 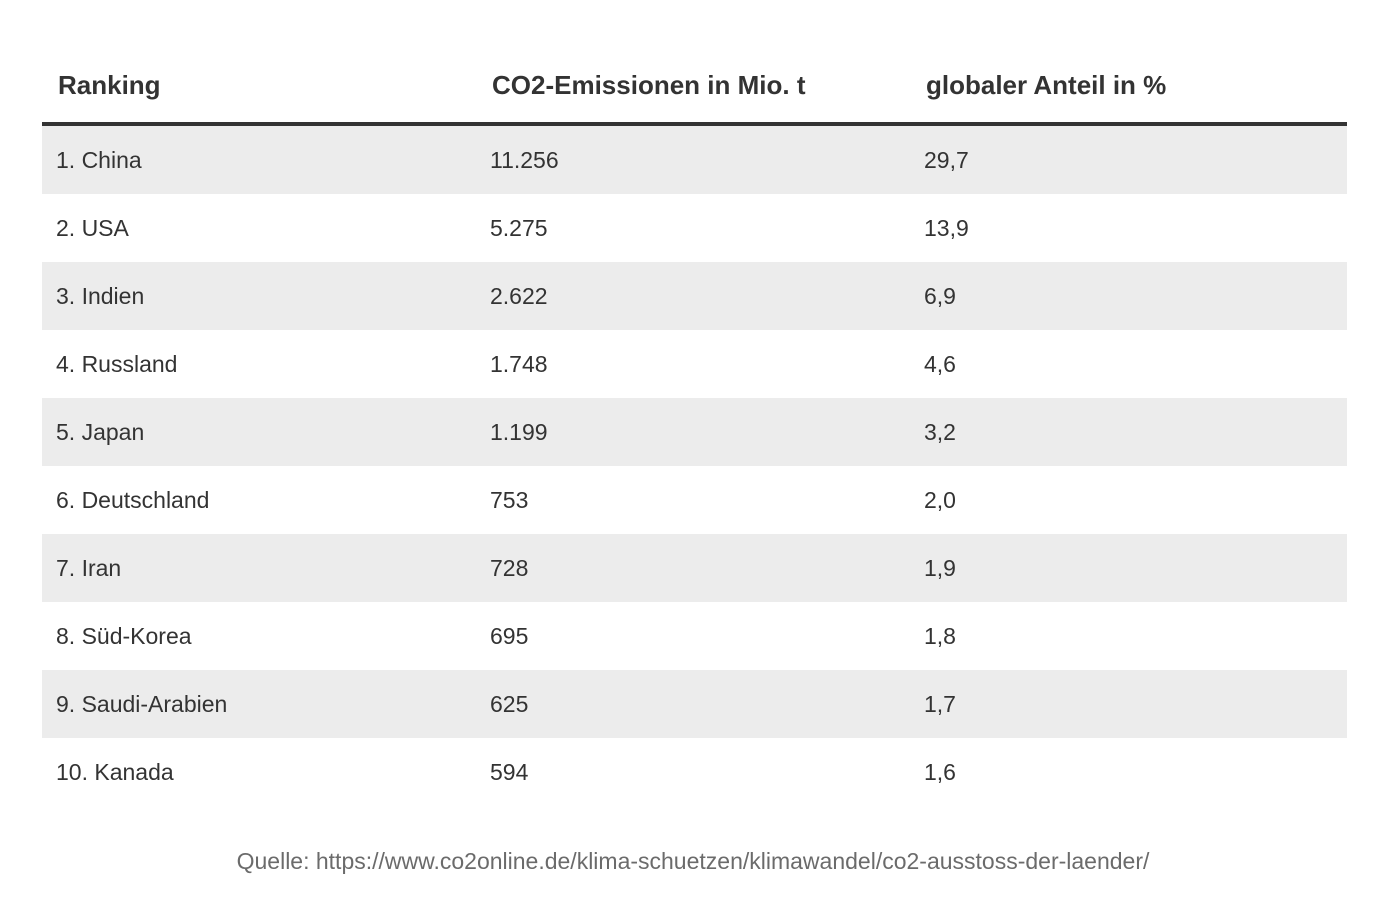 What do you see at coordinates (100, 431) in the screenshot?
I see `cell-ranking: 5. Japan` at bounding box center [100, 431].